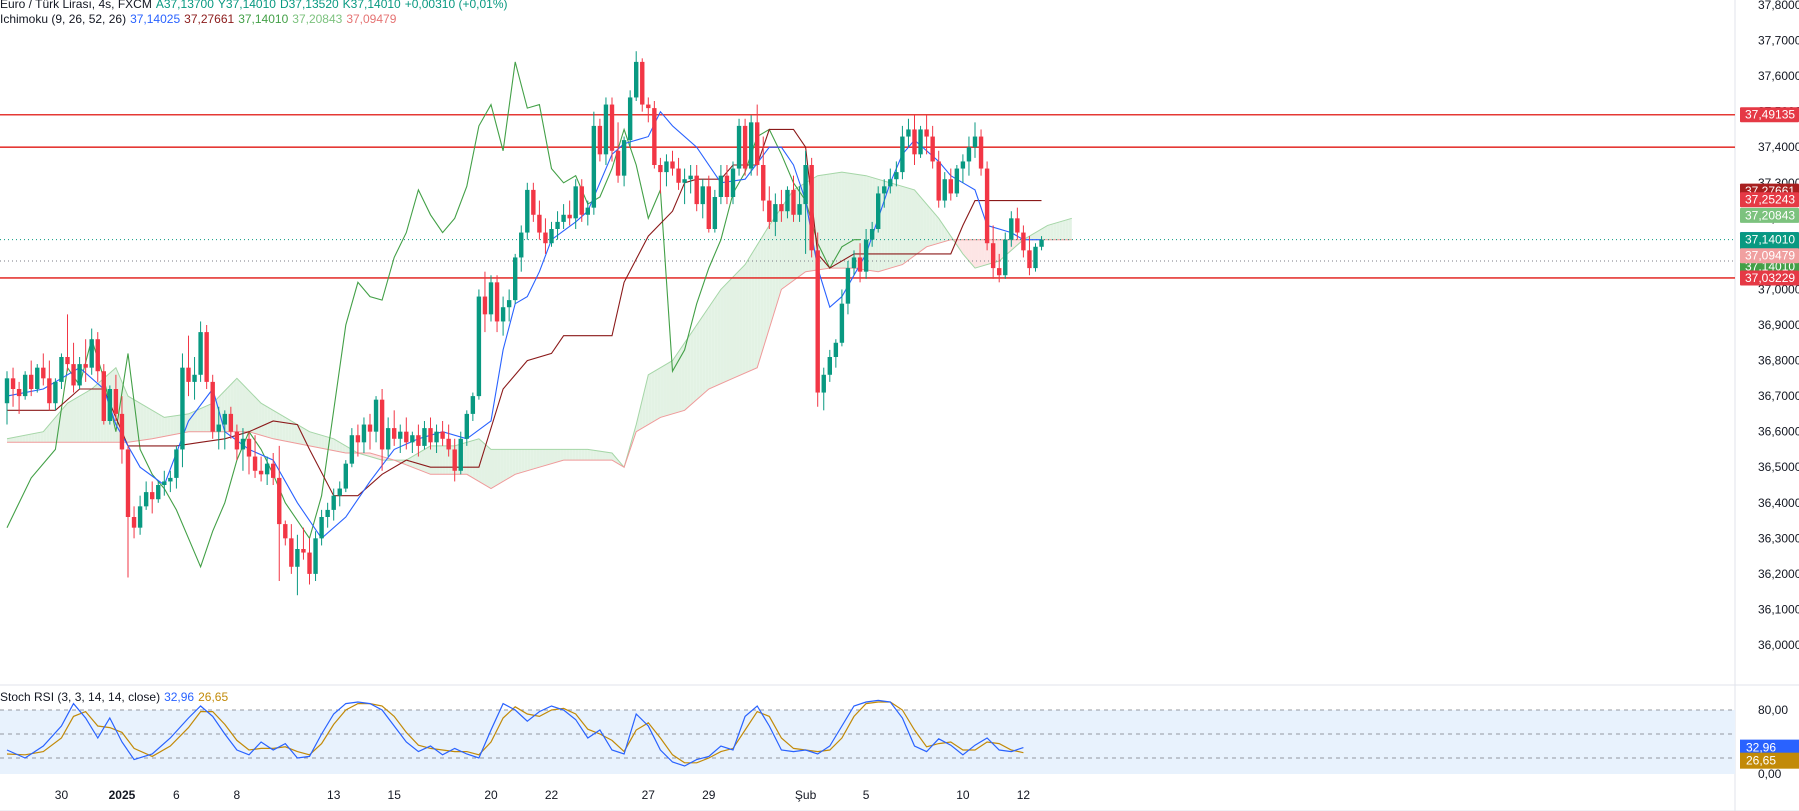 Image resolution: width=1799 pixels, height=811 pixels. What do you see at coordinates (80, 697) in the screenshot?
I see `stoch-rsi-label: Stoch RSI (3, 3, 14, 14, close)` at bounding box center [80, 697].